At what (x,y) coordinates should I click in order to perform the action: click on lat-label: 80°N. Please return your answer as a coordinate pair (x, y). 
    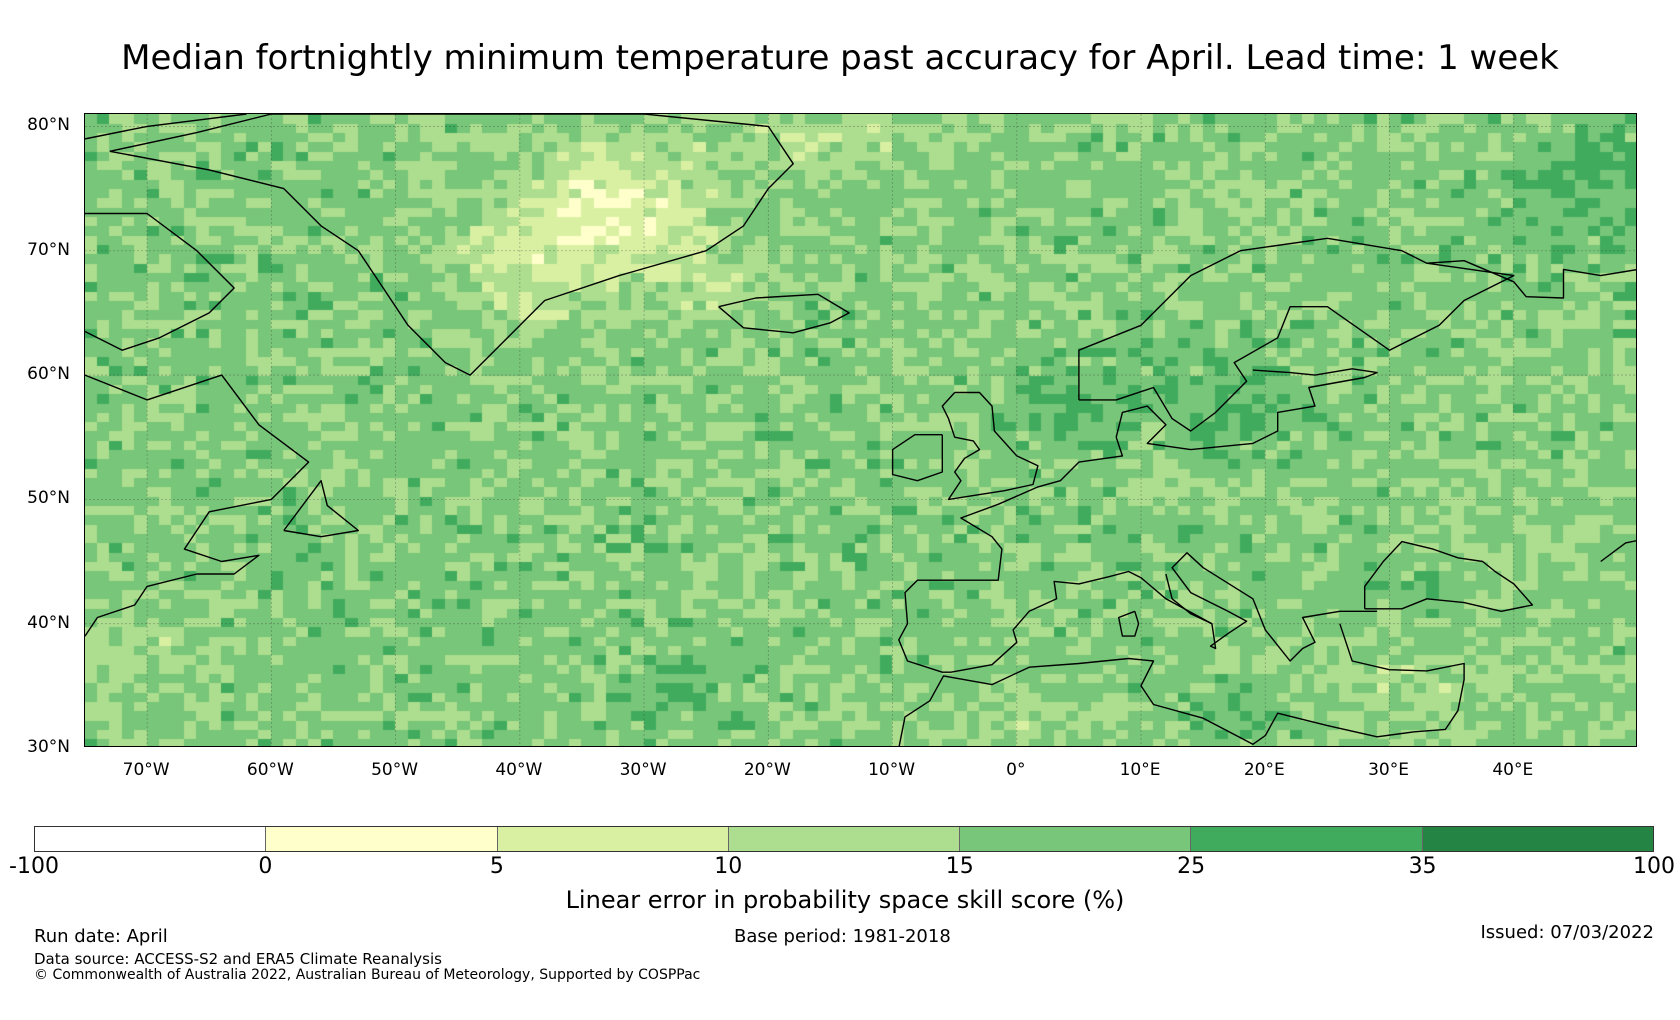
    Looking at the image, I should click on (48, 125).